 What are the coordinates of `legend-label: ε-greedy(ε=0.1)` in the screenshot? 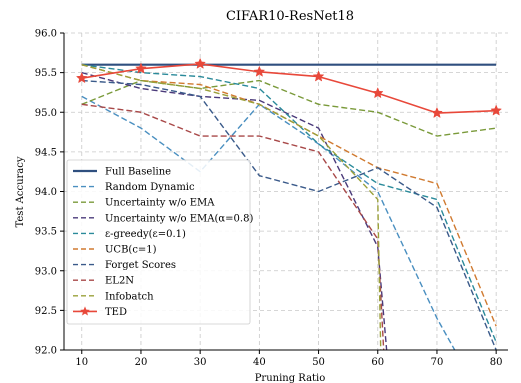 It's located at (145, 234).